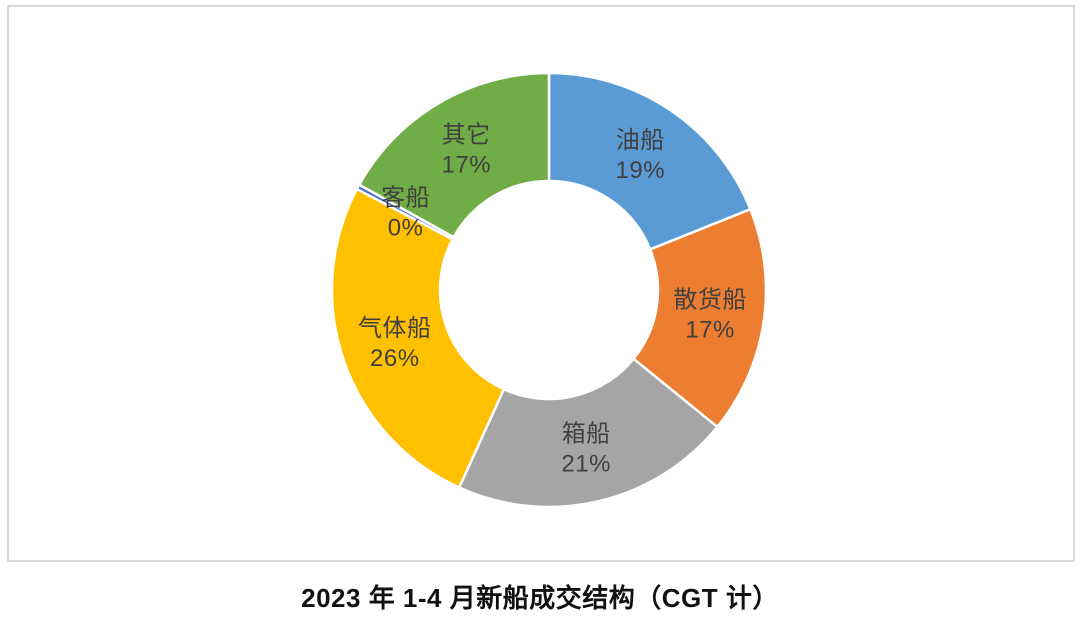 This screenshot has height=620, width=1080. I want to click on slice-label-name: 散货船, so click(710, 300).